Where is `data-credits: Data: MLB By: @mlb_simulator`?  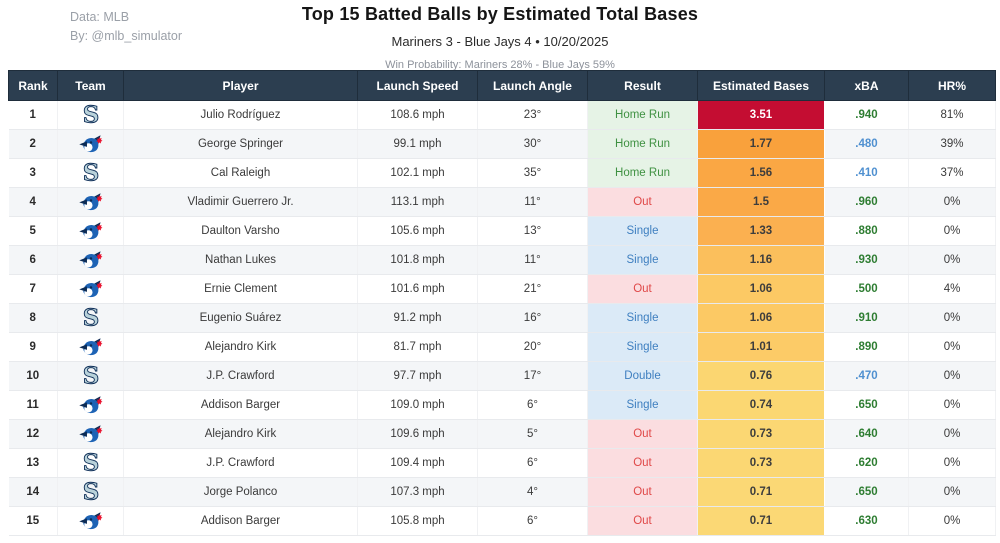
data-credits: Data: MLB By: @mlb_simulator is located at coordinates (126, 27).